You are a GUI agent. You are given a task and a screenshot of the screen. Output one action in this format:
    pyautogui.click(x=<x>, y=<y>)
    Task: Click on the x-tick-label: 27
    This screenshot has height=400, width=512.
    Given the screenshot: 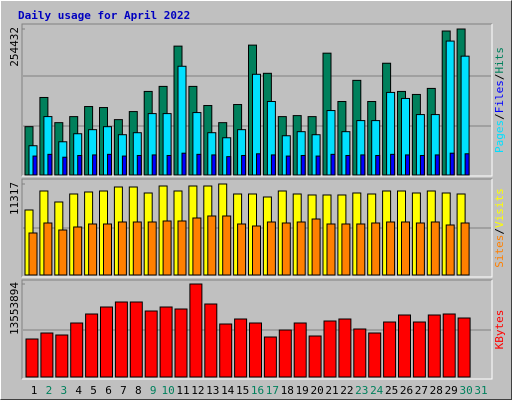 What is the action you would take?
    pyautogui.click(x=421, y=390)
    